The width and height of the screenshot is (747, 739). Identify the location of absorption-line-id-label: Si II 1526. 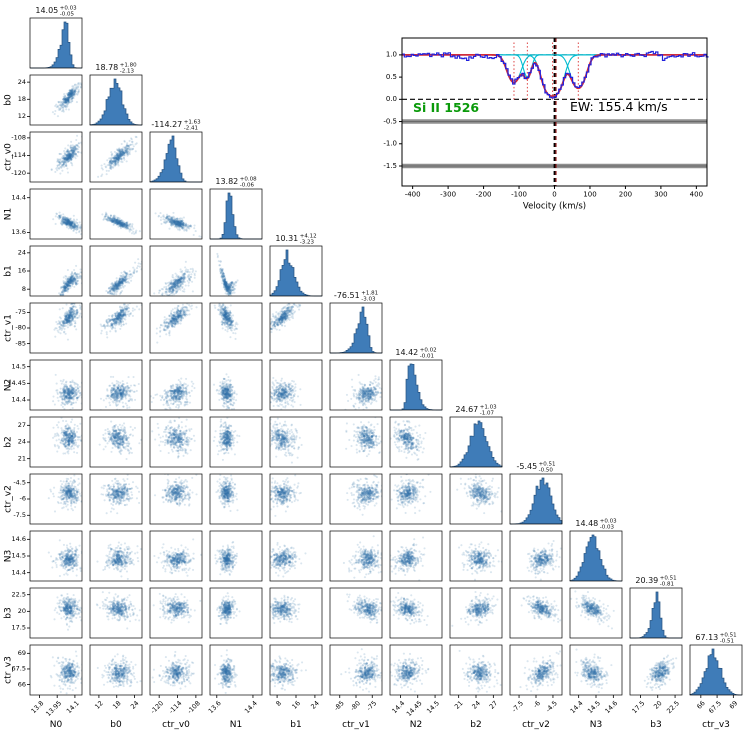
(446, 107).